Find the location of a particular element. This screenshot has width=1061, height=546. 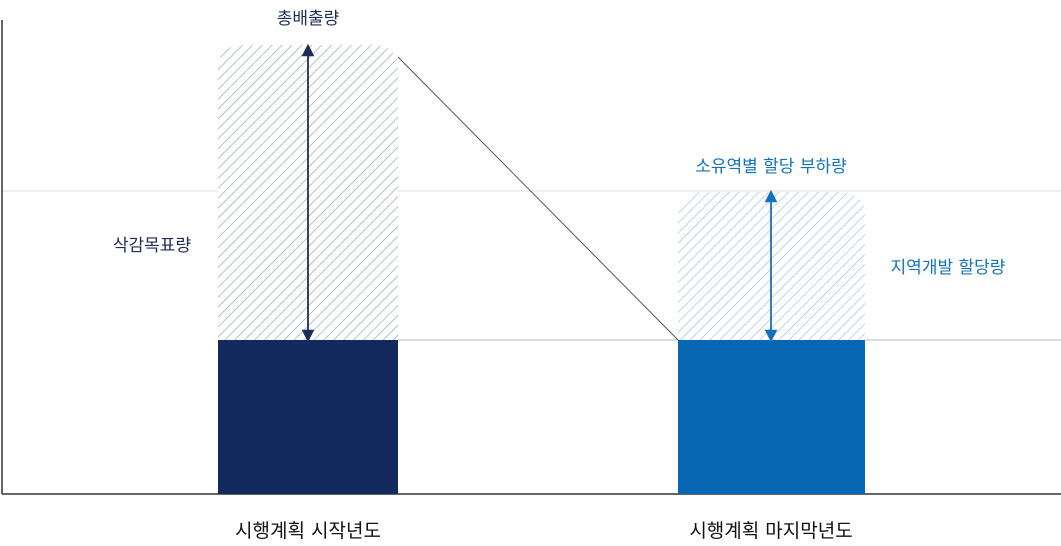

bar-start-year is located at coordinates (308, 417).